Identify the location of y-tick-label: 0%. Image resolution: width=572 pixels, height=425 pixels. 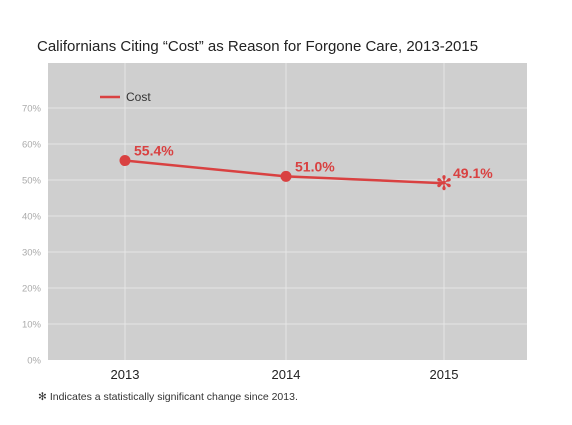
(34, 361).